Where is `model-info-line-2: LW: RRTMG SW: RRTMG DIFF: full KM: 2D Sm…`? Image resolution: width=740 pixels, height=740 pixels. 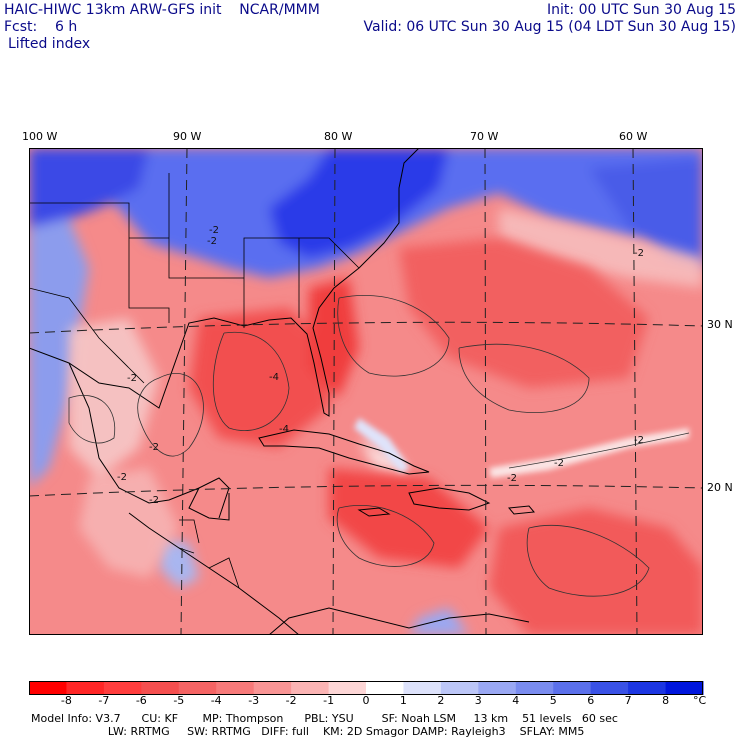 model-info-line-2: LW: RRTMG SW: RRTMG DIFF: full KM: 2D Sm… is located at coordinates (308, 731).